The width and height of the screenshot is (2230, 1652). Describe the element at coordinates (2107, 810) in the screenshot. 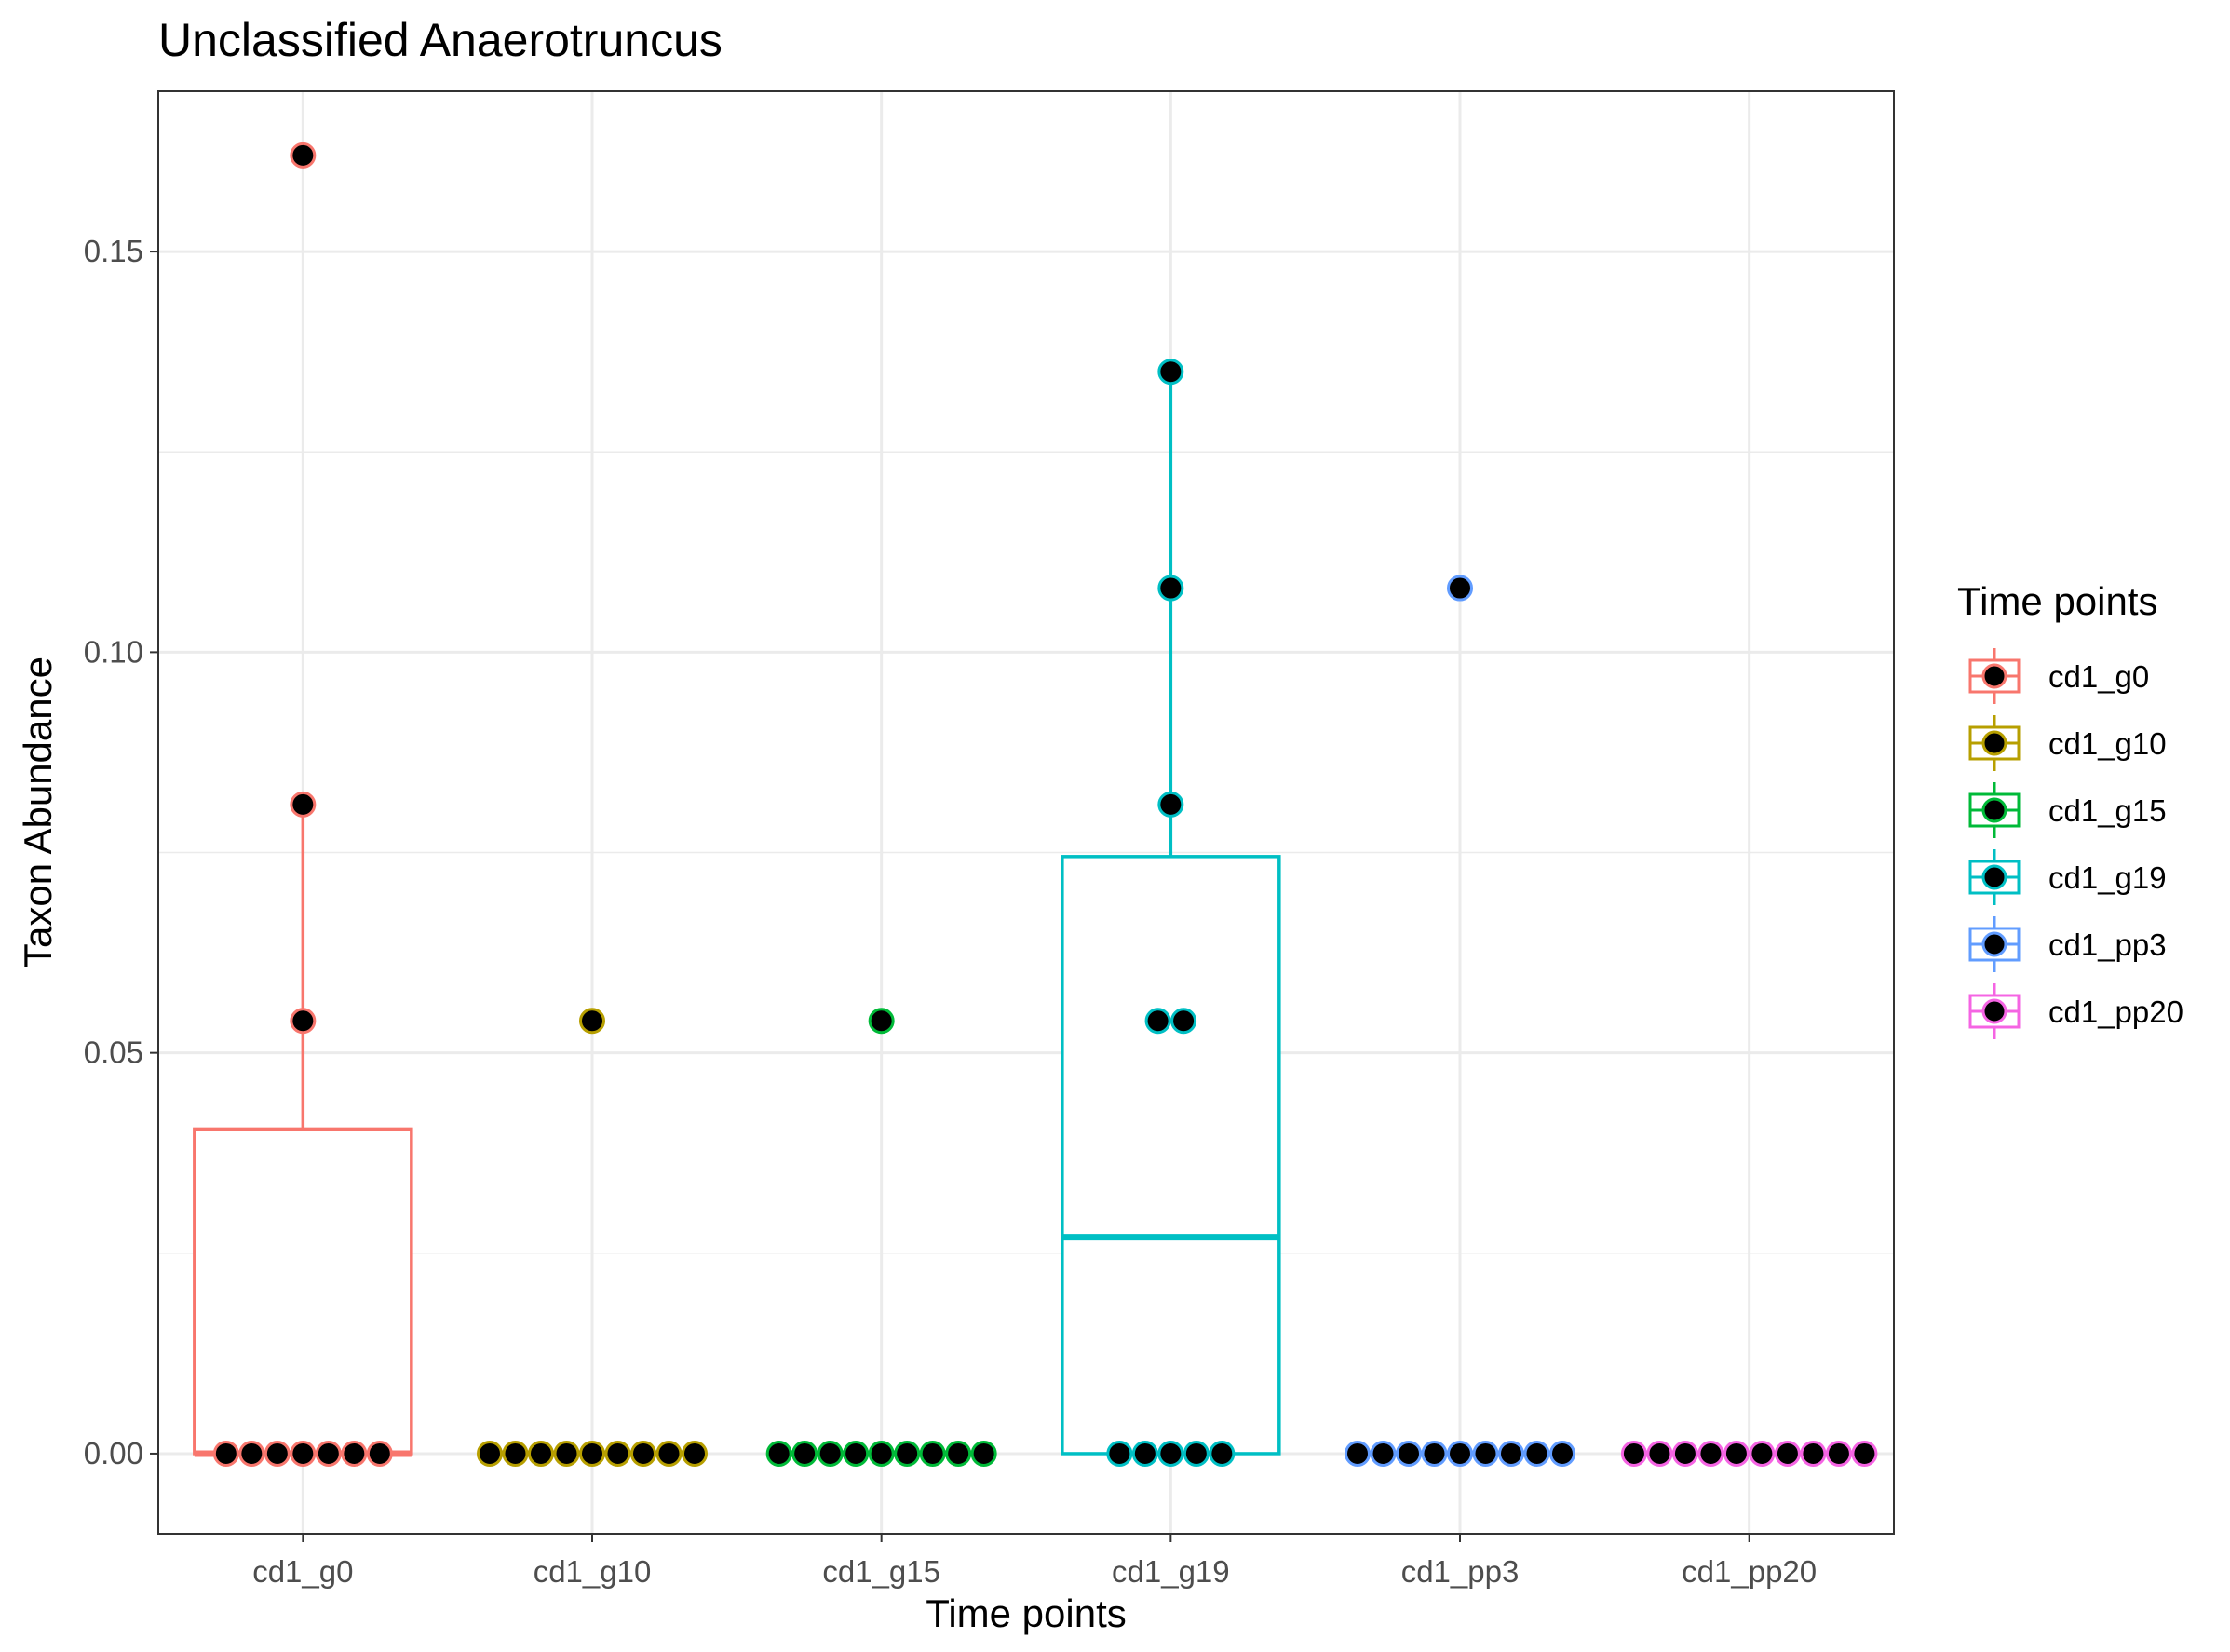

I see `legend-label: cd1_g15` at that location.